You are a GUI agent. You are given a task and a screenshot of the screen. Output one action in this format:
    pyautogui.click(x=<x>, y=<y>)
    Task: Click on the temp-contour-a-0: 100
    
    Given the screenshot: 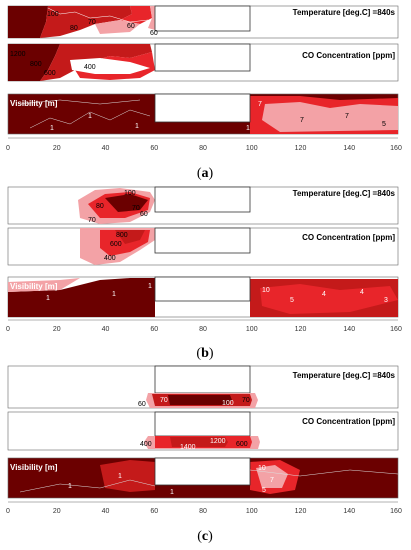 What is the action you would take?
    pyautogui.click(x=53, y=14)
    